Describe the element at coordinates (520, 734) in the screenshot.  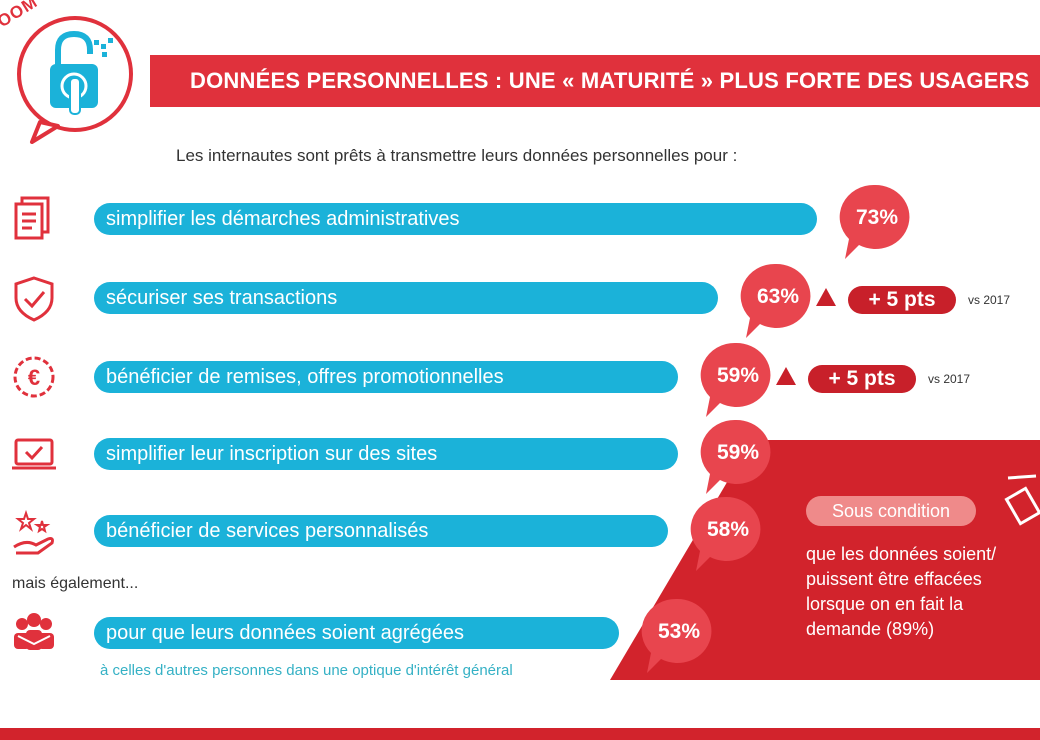
I see `footer-bar` at that location.